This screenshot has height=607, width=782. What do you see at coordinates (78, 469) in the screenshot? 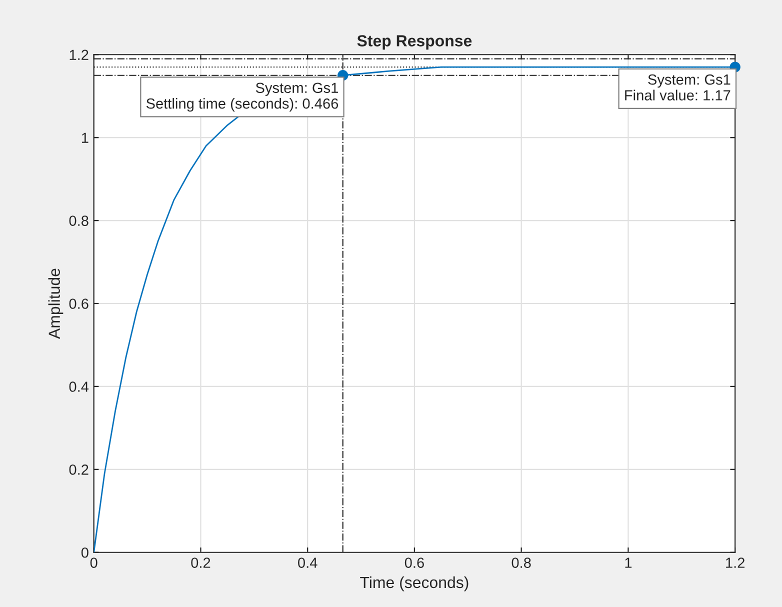
I see `y-tick-label: 0.2` at bounding box center [78, 469].